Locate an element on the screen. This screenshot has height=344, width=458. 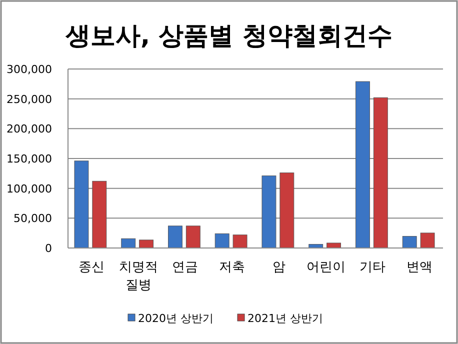
chart-title: 생보사, 상품별 청약철회건수 is located at coordinates (228, 35).